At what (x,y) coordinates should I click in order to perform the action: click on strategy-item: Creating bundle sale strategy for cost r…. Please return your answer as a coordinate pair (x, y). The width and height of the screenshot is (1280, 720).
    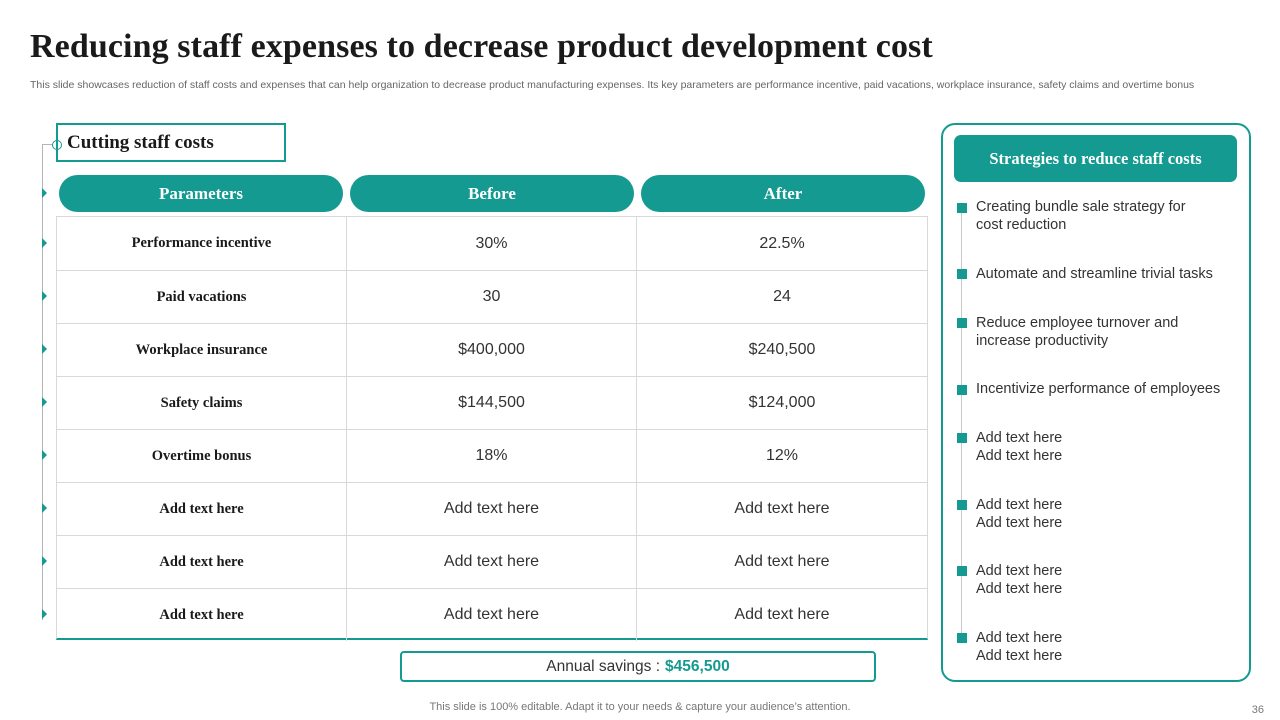
    Looking at the image, I should click on (1081, 216).